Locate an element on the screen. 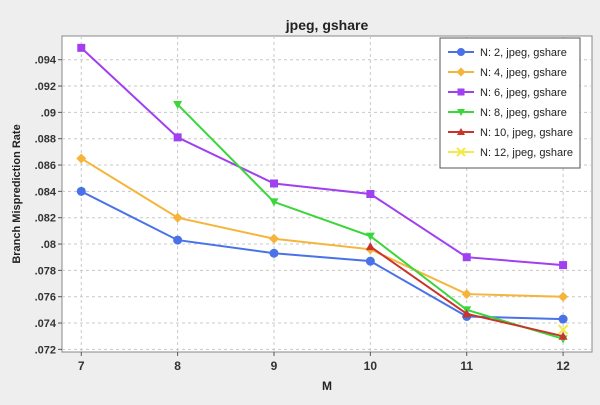 Image resolution: width=600 pixels, height=405 pixels. legend-label: N: 8, jpeg, gshare is located at coordinates (523, 113).